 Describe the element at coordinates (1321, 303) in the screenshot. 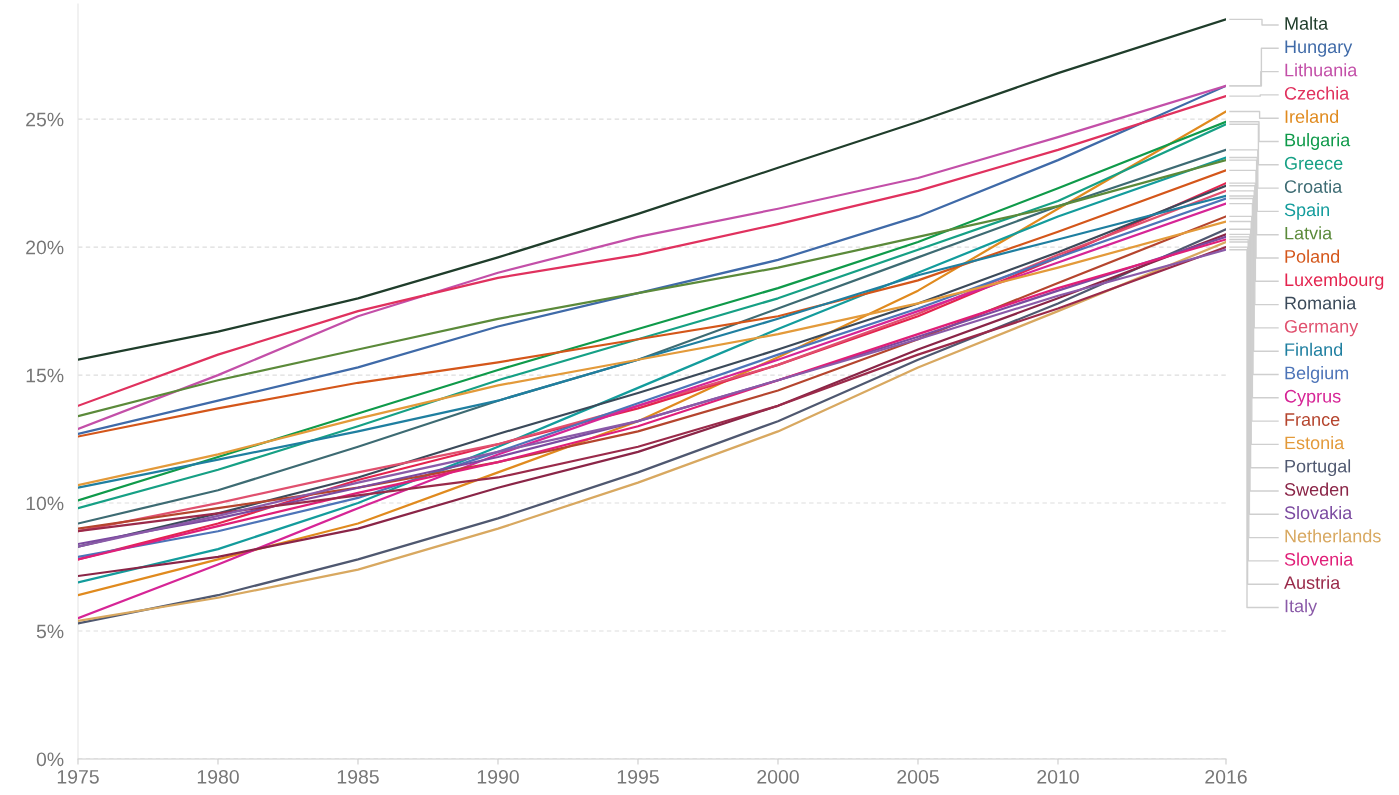

I see `text: Romania` at that location.